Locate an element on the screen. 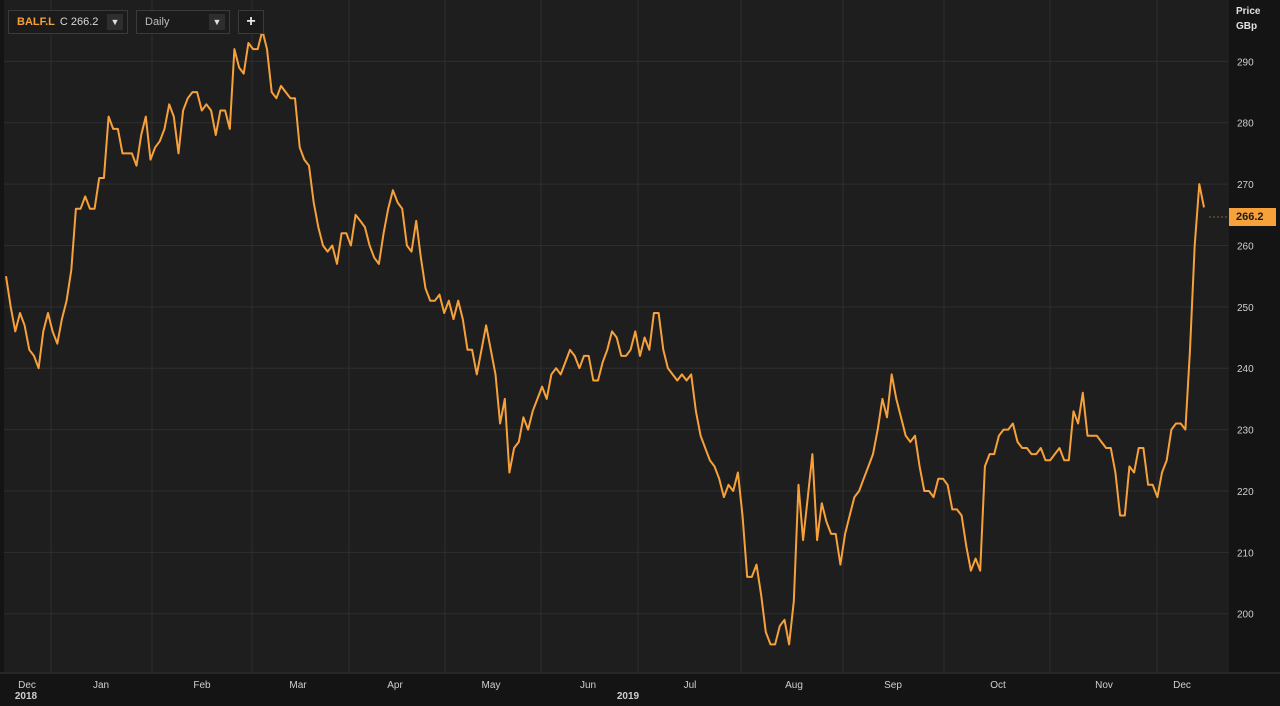 Image resolution: width=1280 pixels, height=706 pixels. price-axis-label: Price is located at coordinates (1248, 11).